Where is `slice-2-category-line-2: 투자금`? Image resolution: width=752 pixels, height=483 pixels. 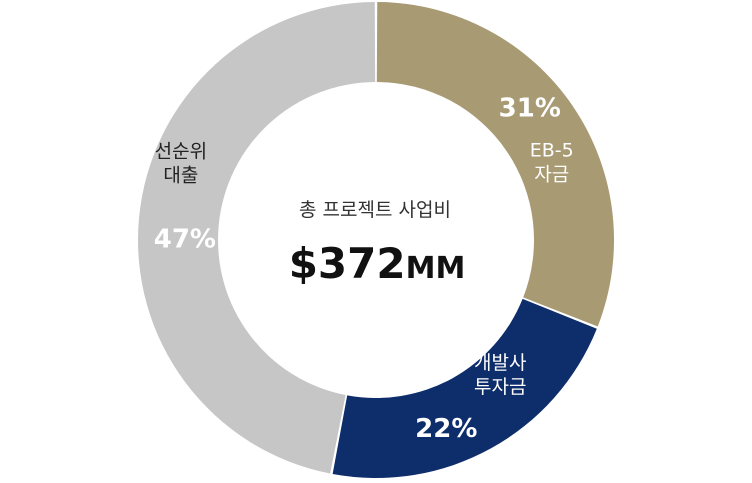
slice-2-category-line-2: 투자금 is located at coordinates (500, 387).